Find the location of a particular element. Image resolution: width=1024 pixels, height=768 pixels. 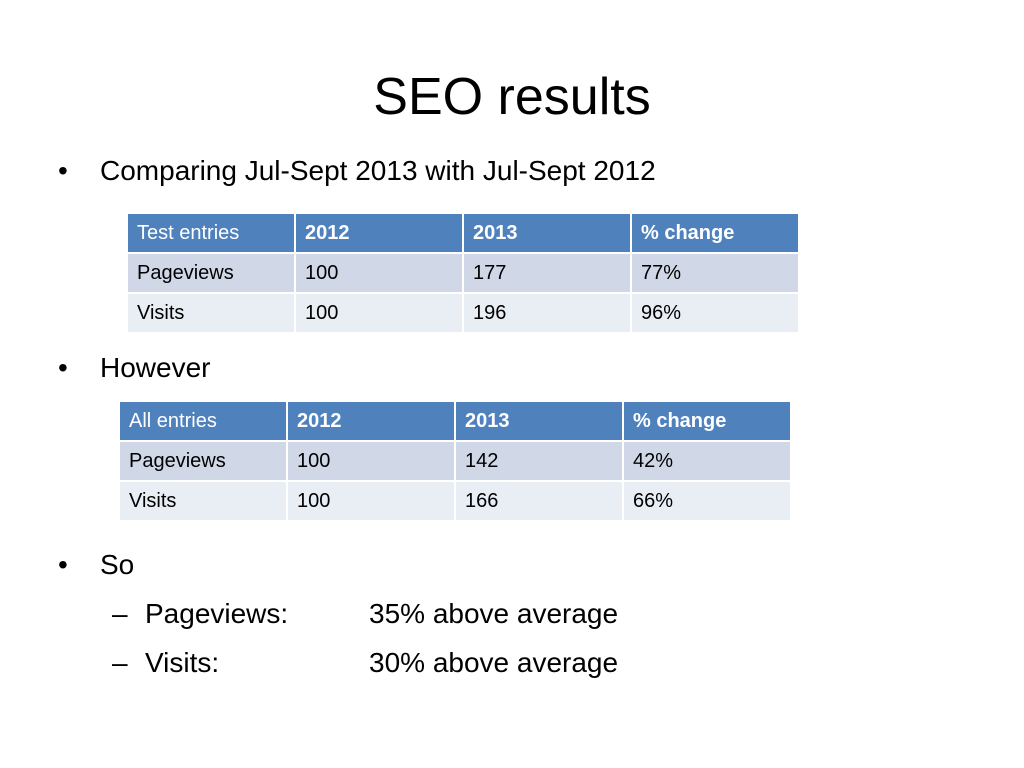

bullet-however: • However is located at coordinates (134, 368).